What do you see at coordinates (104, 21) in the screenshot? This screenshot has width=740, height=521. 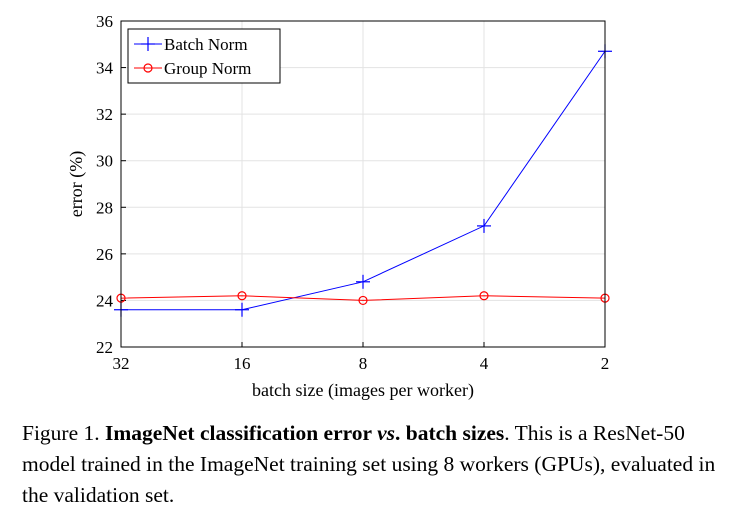 I see `y-tick-label: 36` at bounding box center [104, 21].